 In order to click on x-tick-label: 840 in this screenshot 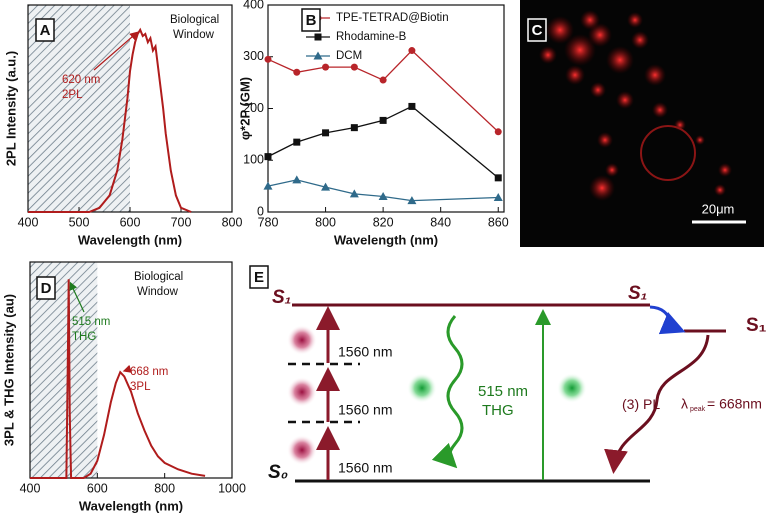, I will do `click(440, 222)`.